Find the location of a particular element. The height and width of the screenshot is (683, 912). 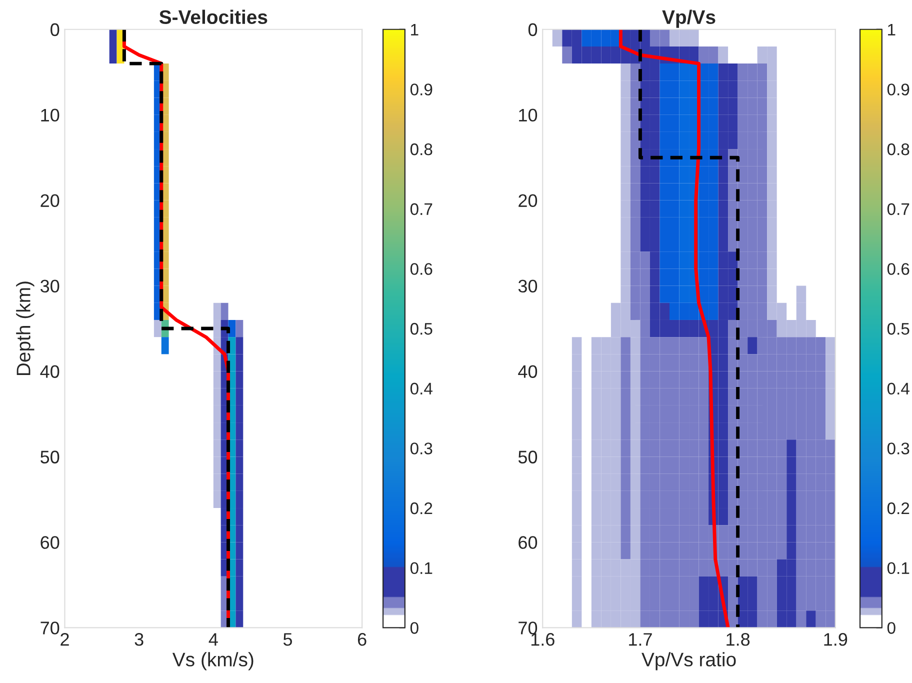

x-tick-label: 6 is located at coordinates (362, 639).